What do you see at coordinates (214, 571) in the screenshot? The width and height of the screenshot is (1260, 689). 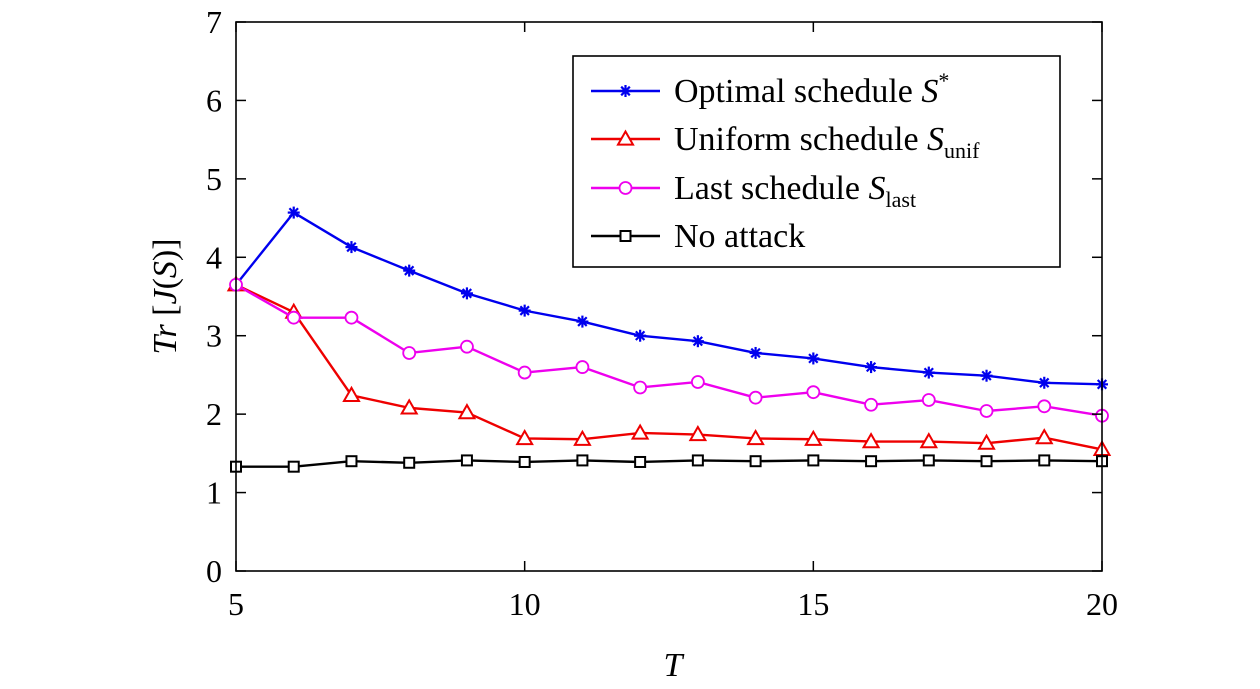 I see `y-tick-label: 0` at bounding box center [214, 571].